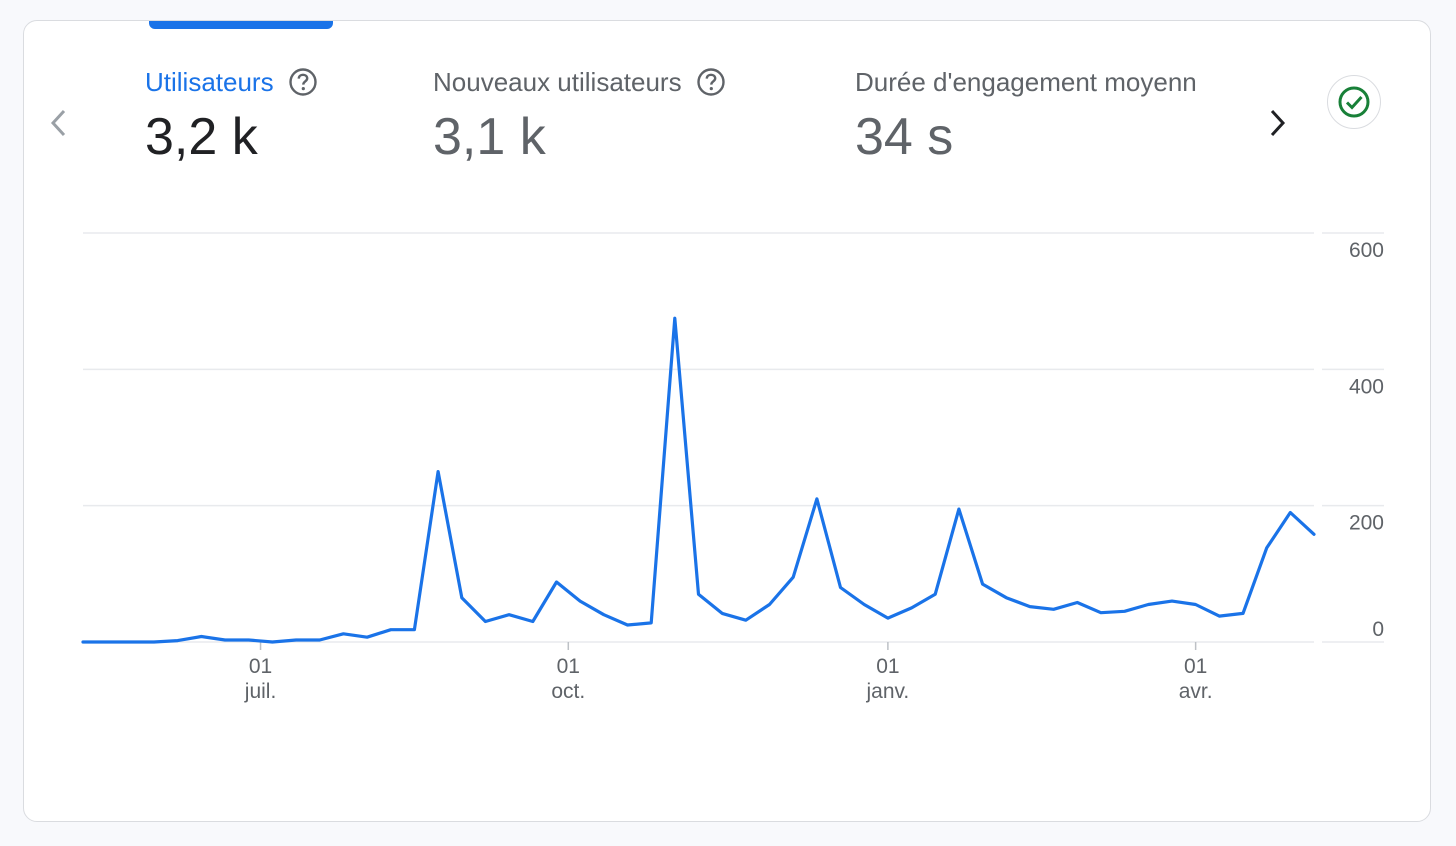 The width and height of the screenshot is (1456, 846). What do you see at coordinates (260, 691) in the screenshot?
I see `x-tick-month-label: juil.` at bounding box center [260, 691].